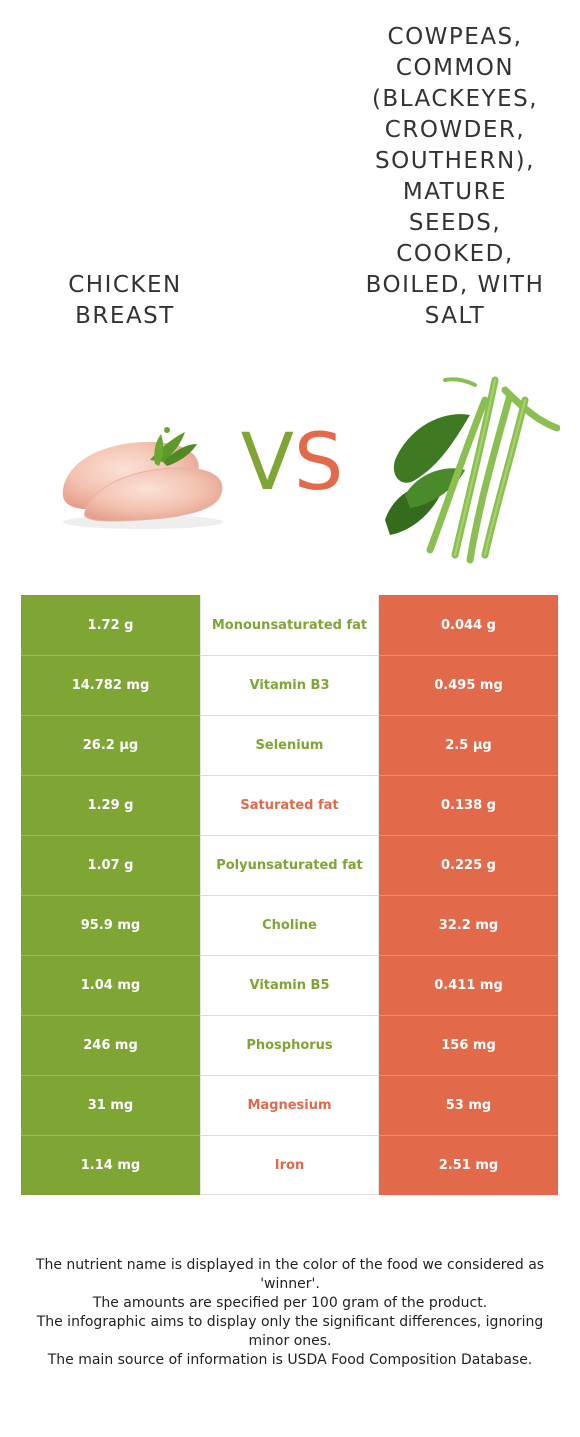  Describe the element at coordinates (468, 625) in the screenshot. I see `right-value: 0.044 g` at that location.